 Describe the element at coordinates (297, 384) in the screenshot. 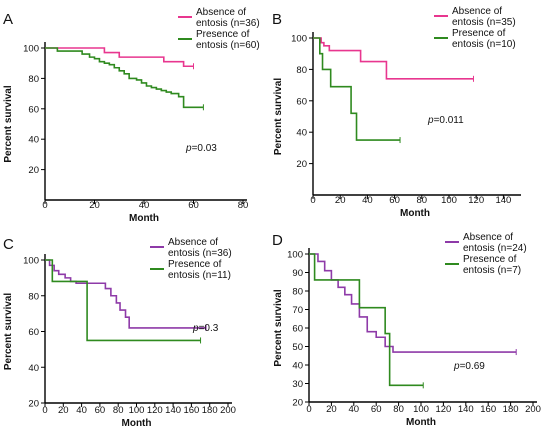

I see `y-tick-label: 30` at that location.